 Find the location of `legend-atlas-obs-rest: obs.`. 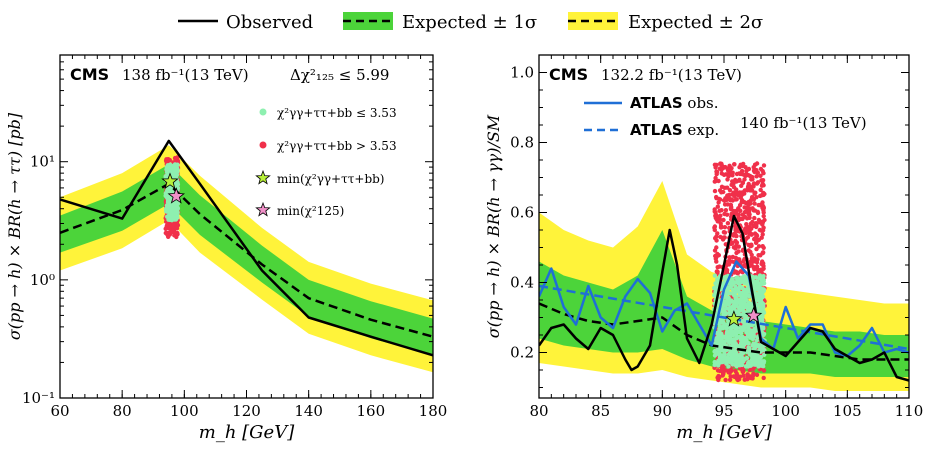

legend-atlas-obs-rest: obs. is located at coordinates (701, 103).